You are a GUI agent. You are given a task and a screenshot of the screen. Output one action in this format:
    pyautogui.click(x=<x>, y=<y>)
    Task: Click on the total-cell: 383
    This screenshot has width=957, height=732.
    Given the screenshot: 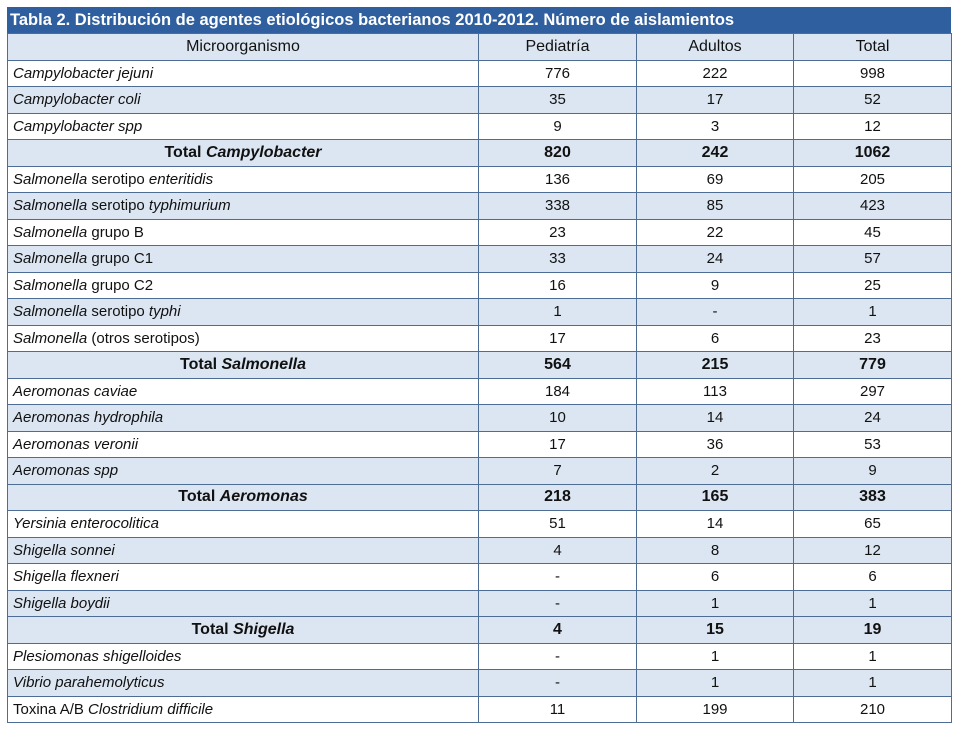 What is the action you would take?
    pyautogui.click(x=872, y=497)
    